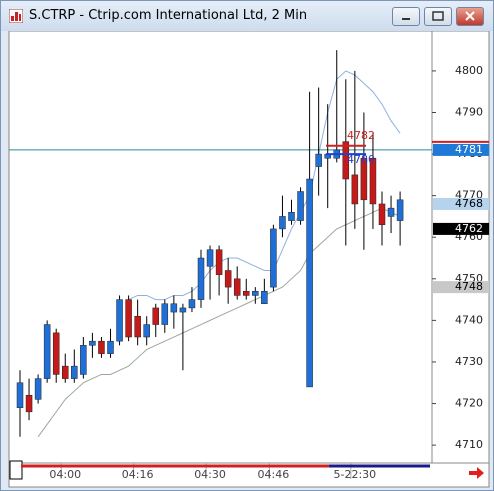 The image size is (494, 491). I want to click on minimize-button, so click(406, 16).